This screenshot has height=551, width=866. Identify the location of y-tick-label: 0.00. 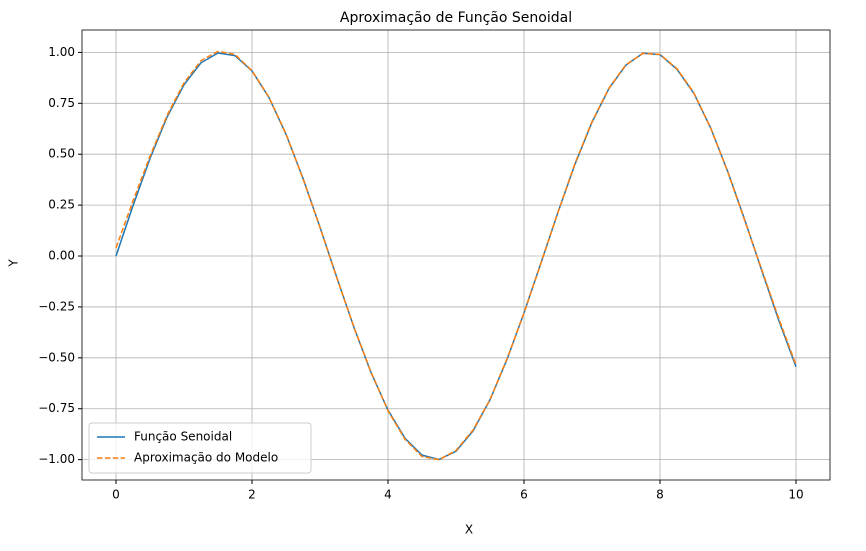
(61, 256).